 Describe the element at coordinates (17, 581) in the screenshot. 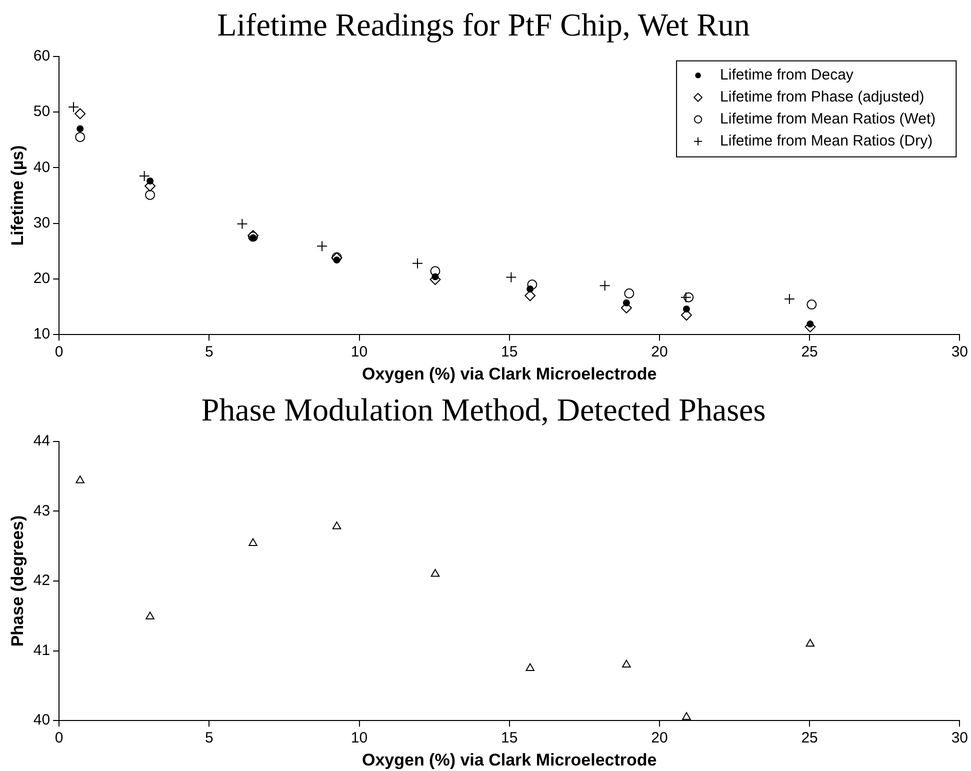

I see `y-axis-title: Phase (degrees)` at that location.